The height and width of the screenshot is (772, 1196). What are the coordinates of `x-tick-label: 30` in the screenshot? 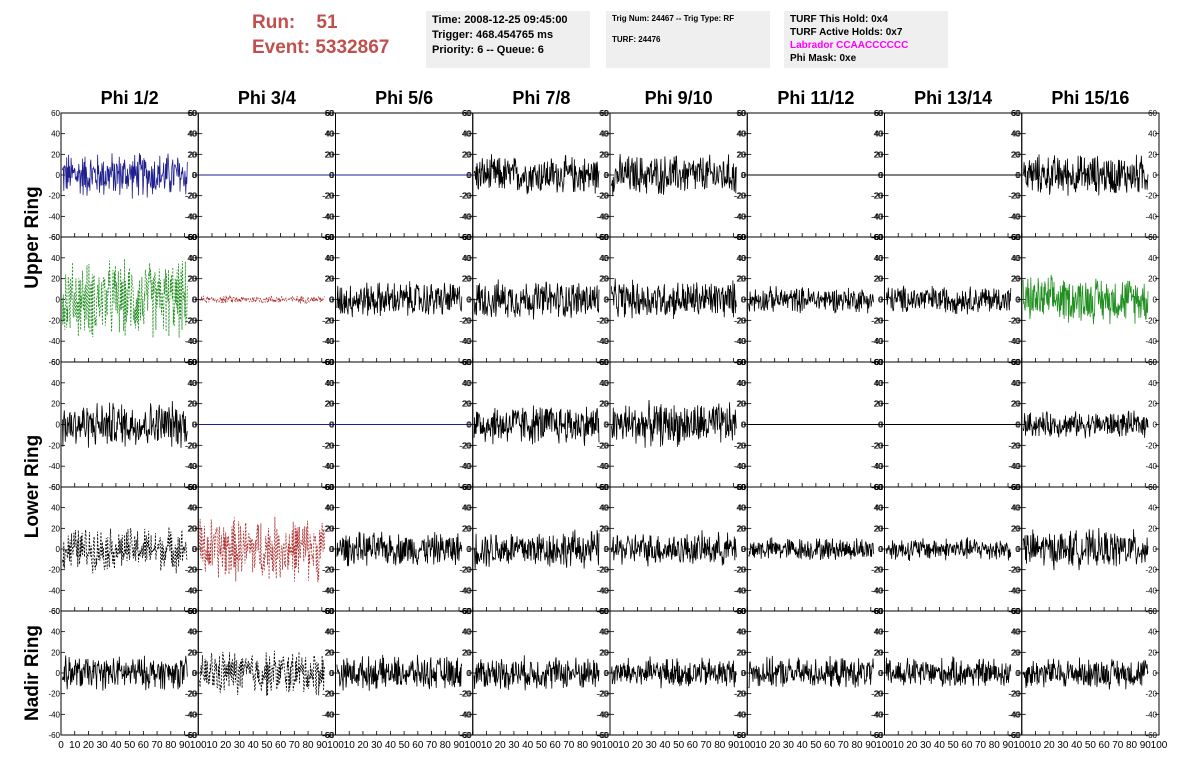 It's located at (926, 745).